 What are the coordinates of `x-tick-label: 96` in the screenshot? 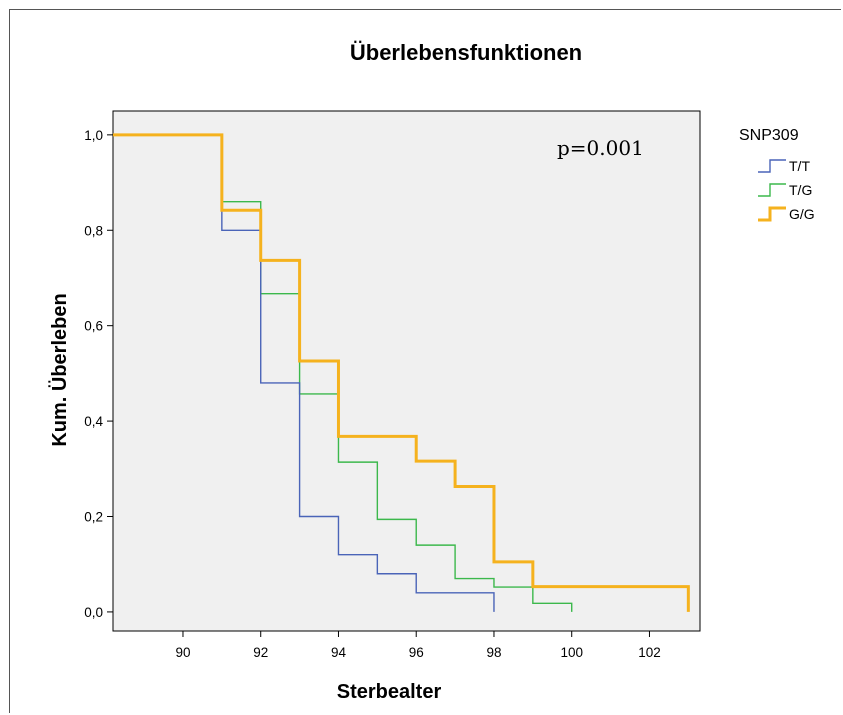 It's located at (416, 652).